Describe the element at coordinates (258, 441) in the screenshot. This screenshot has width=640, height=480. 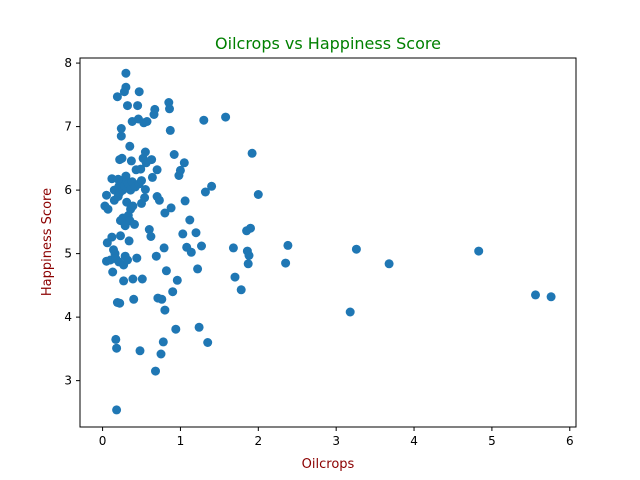
I see `x-tick-label: 2` at that location.